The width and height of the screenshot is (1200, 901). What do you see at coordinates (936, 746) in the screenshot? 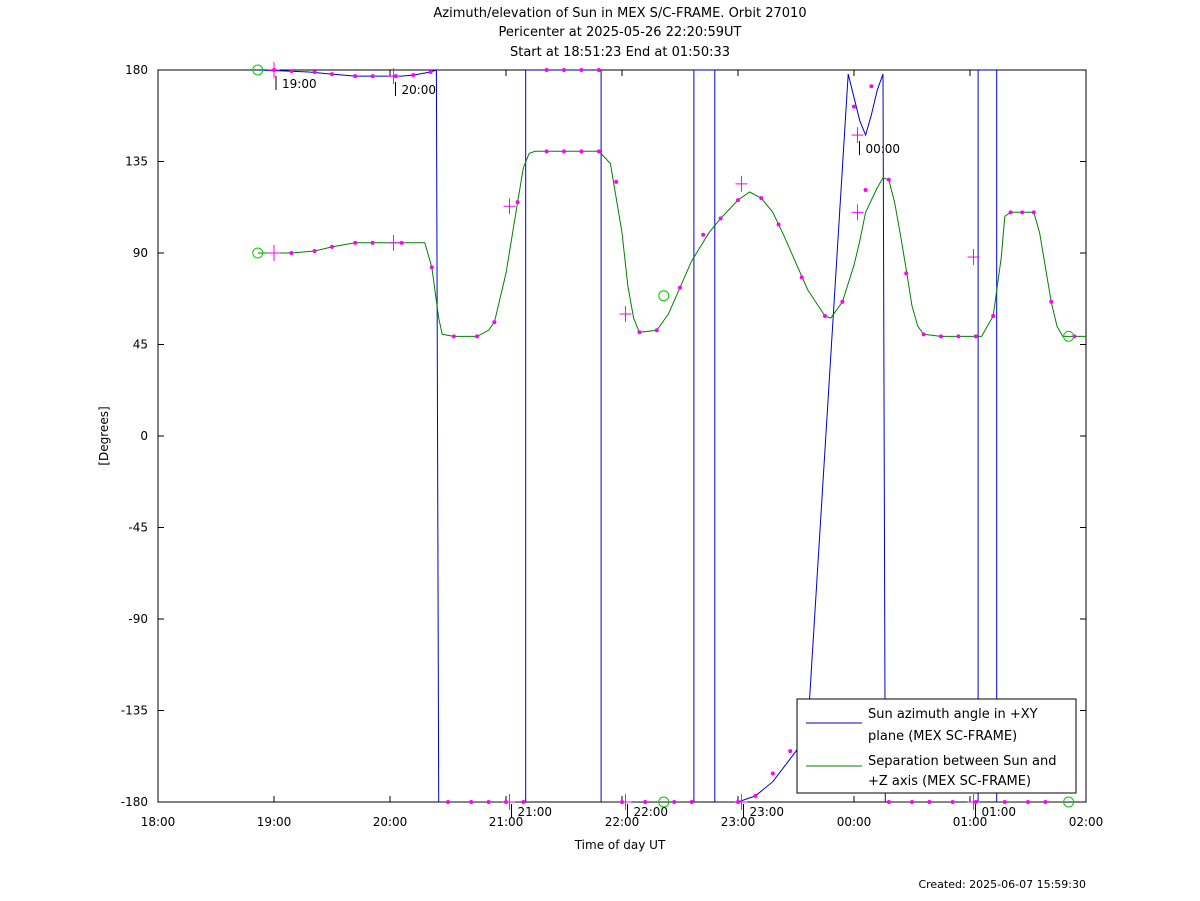
I see `legend-box` at bounding box center [936, 746].